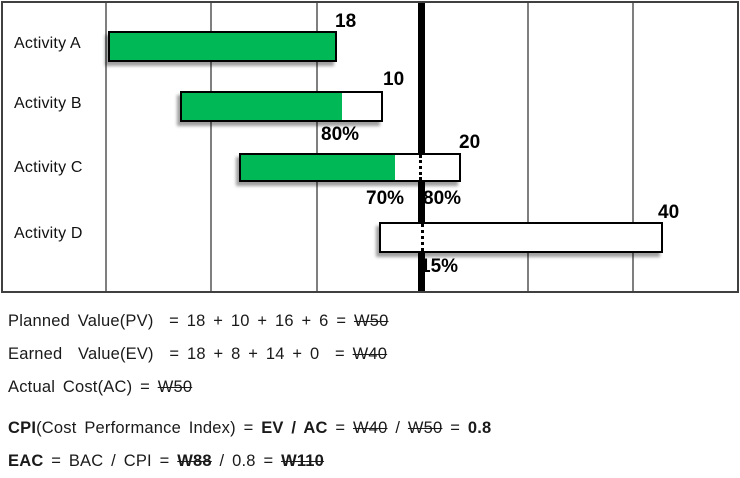  Describe the element at coordinates (669, 212) in the screenshot. I see `value-label-d: 40` at that location.